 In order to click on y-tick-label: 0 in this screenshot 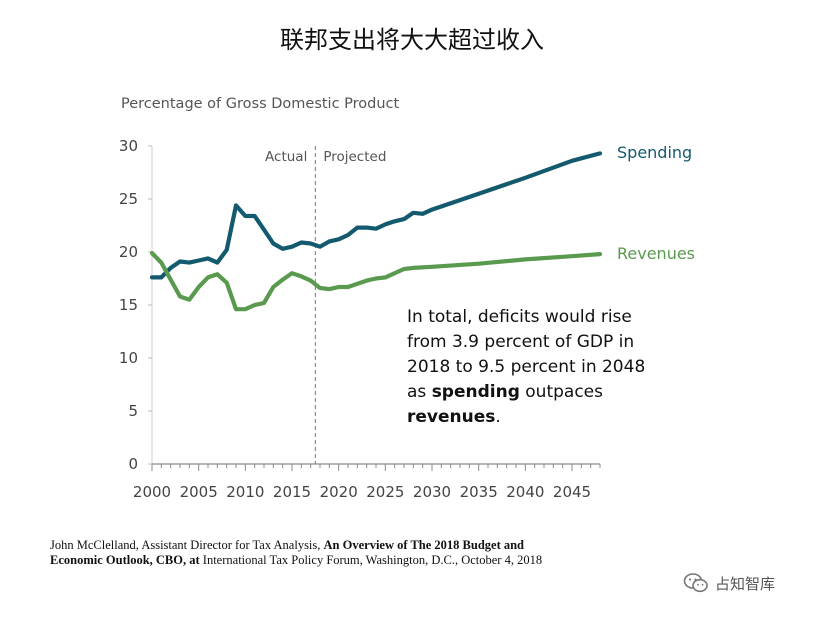, I will do `click(133, 464)`.